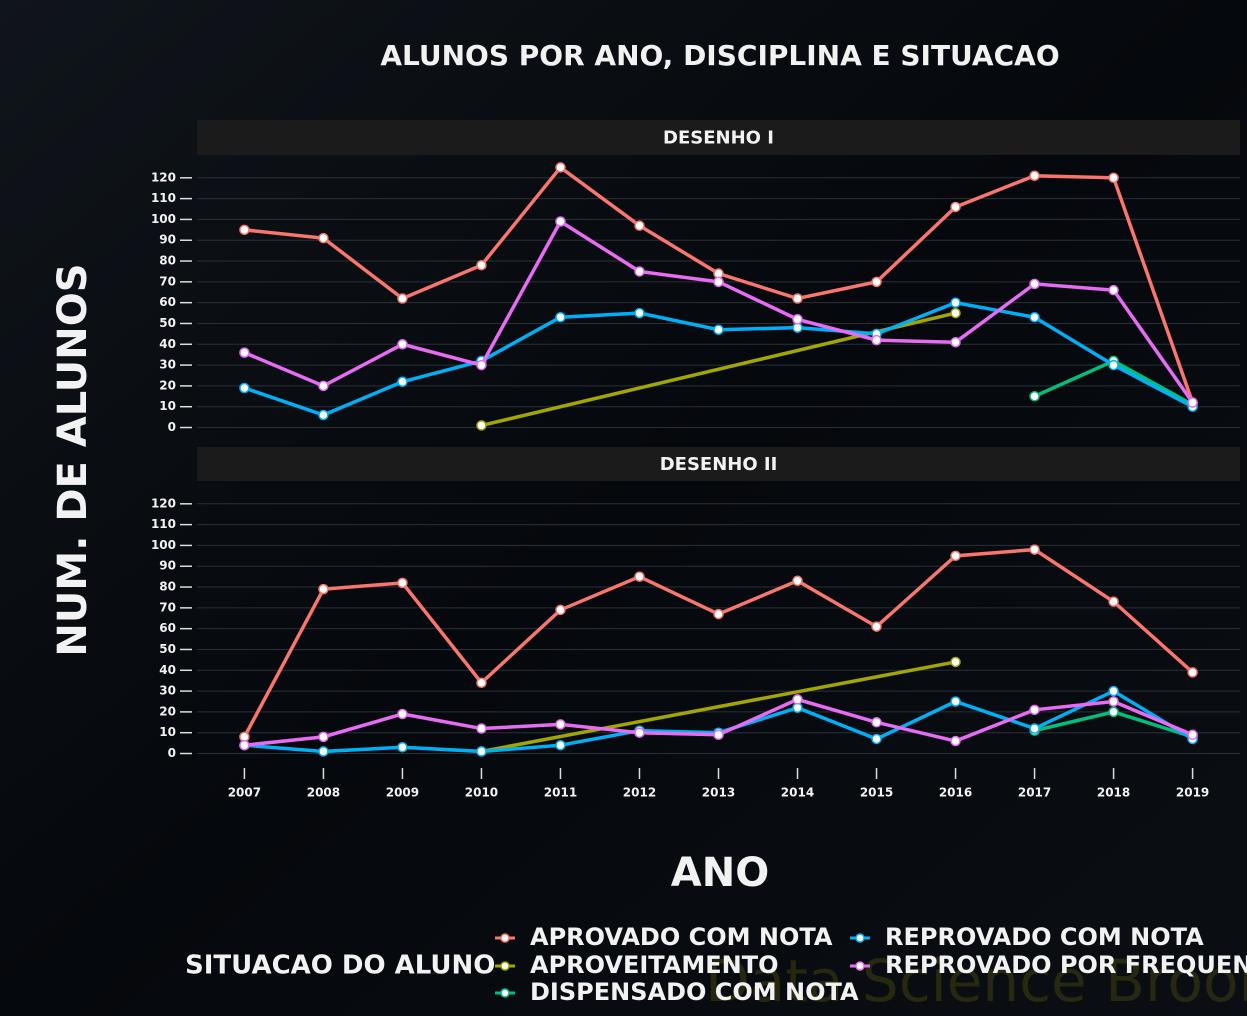 The image size is (1247, 1016). What do you see at coordinates (167, 323) in the screenshot?
I see `y-tick-label: 50` at bounding box center [167, 323].